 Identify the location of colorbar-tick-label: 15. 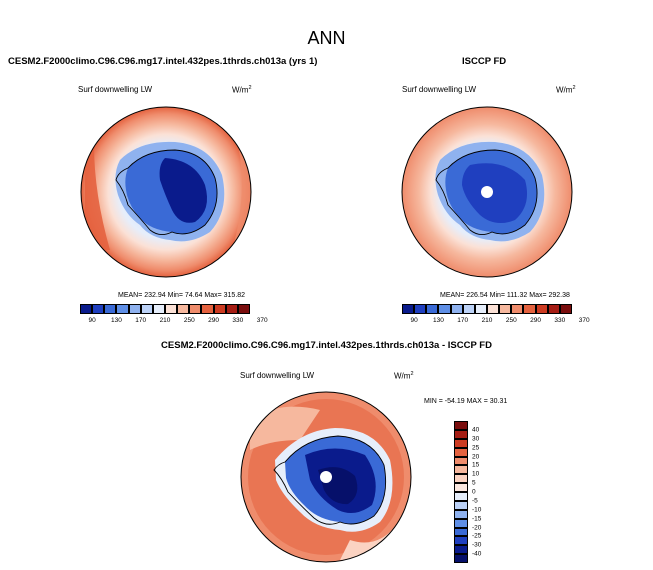
(476, 465).